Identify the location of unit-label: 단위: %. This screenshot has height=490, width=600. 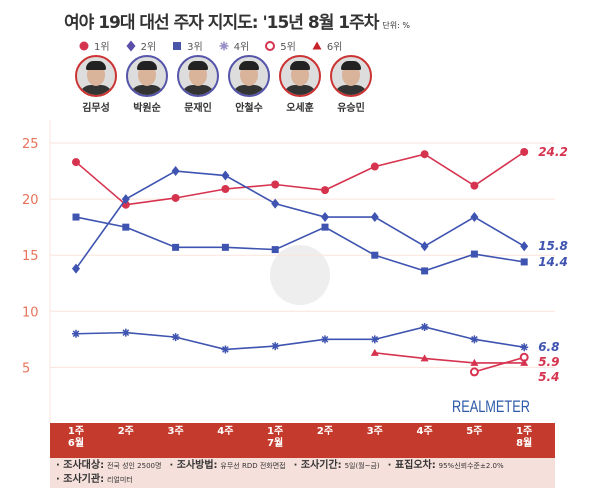
(396, 25).